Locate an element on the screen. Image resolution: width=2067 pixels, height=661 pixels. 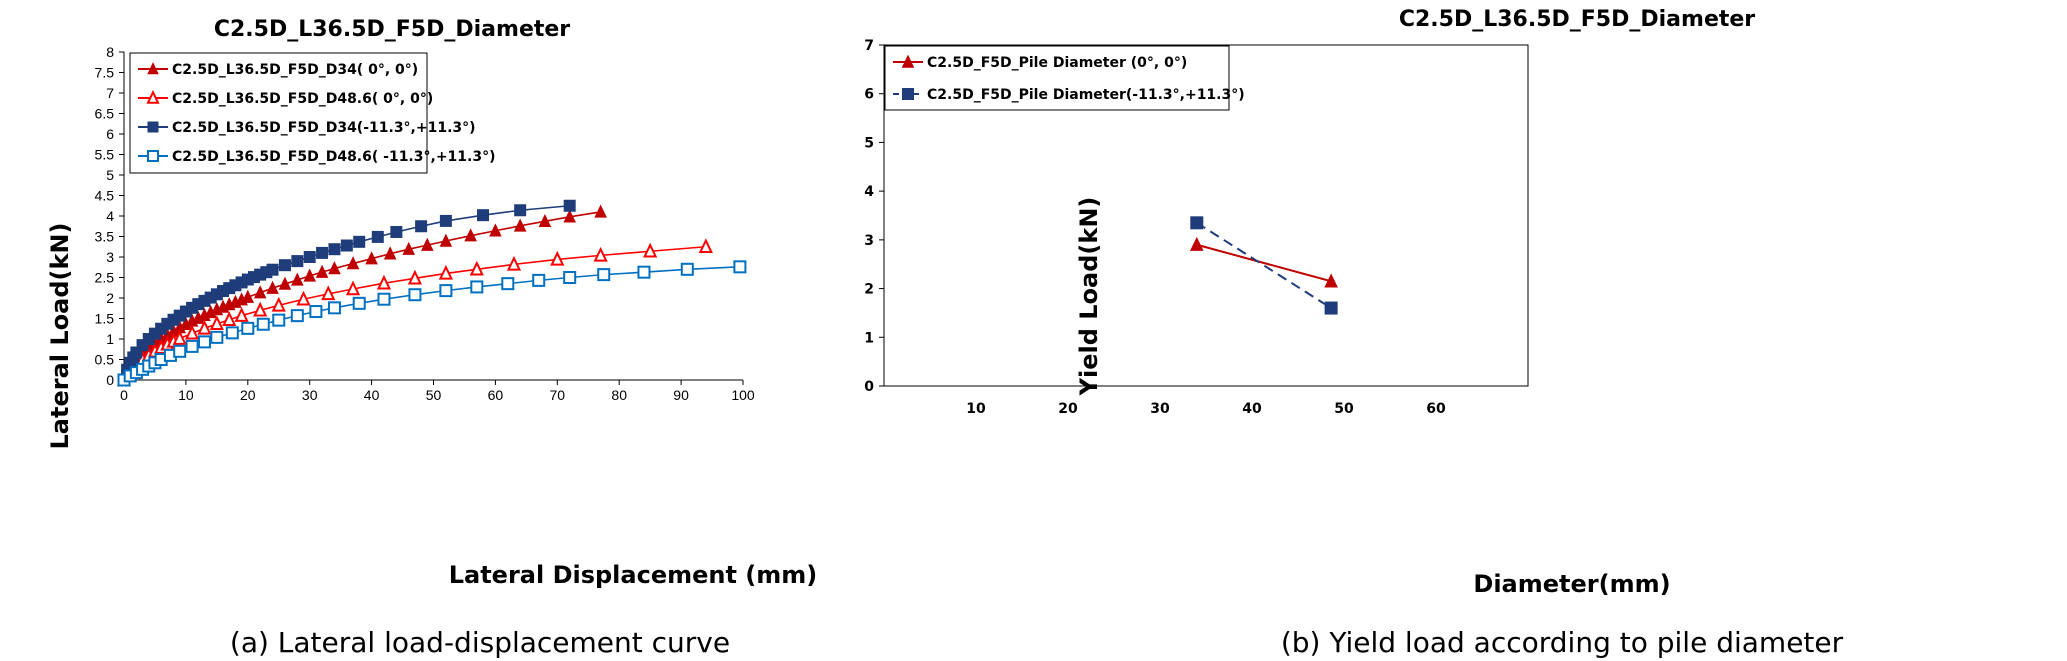
chart-a-caption: (a) Lateral load-displacement curve is located at coordinates (480, 642).